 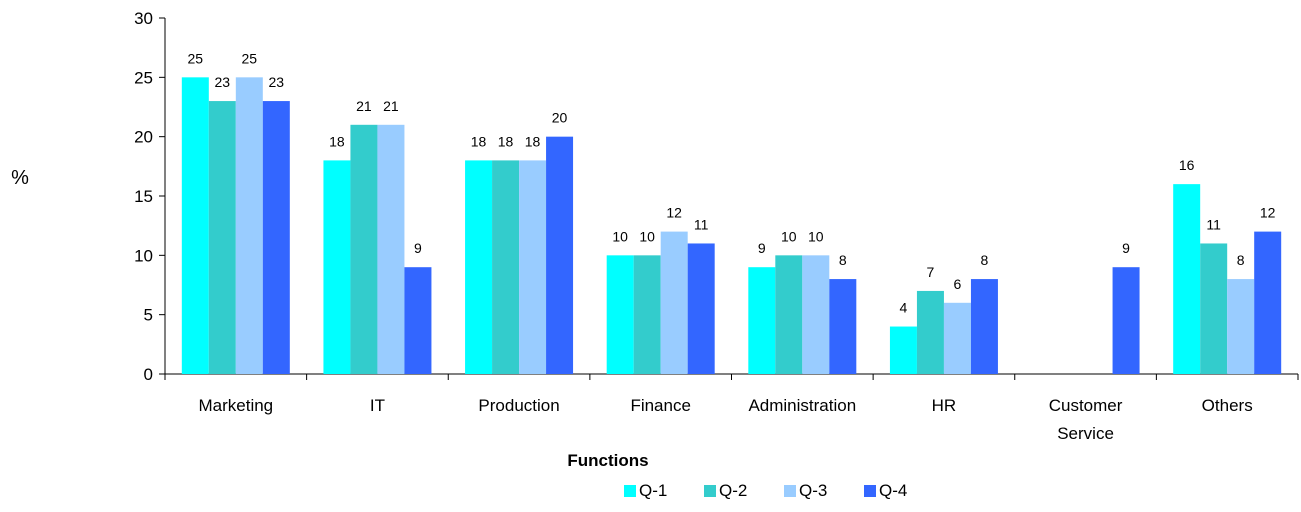 What do you see at coordinates (1086, 405) in the screenshot?
I see `x-category-label: Customer` at bounding box center [1086, 405].